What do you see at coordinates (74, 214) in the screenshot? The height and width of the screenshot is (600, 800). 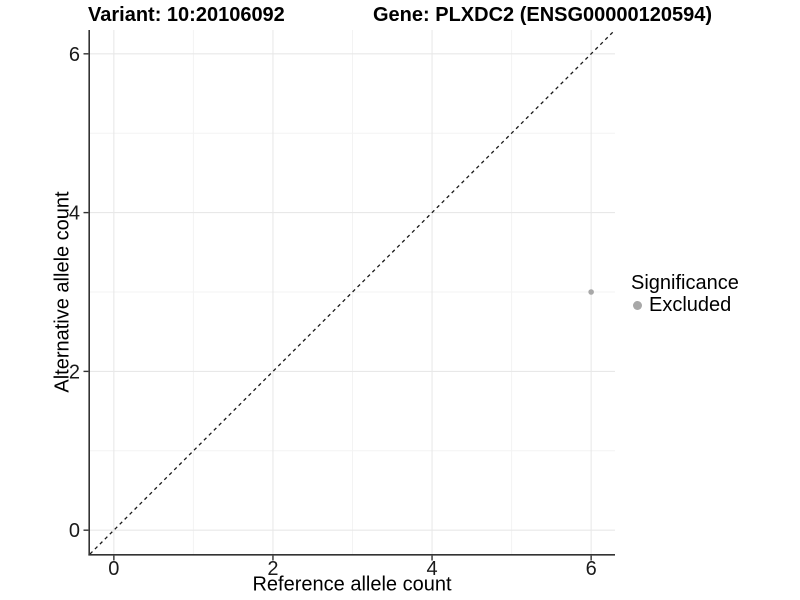 I see `y-tick-label: 4` at bounding box center [74, 214].